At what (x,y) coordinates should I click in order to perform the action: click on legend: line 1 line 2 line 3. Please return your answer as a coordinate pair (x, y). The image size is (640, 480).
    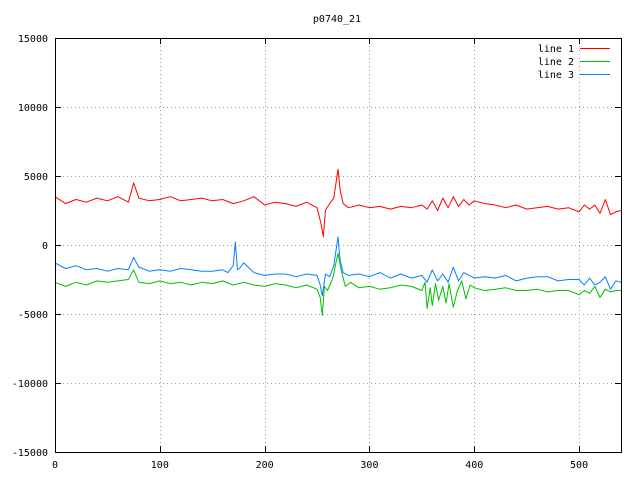
    Looking at the image, I should click on (574, 62).